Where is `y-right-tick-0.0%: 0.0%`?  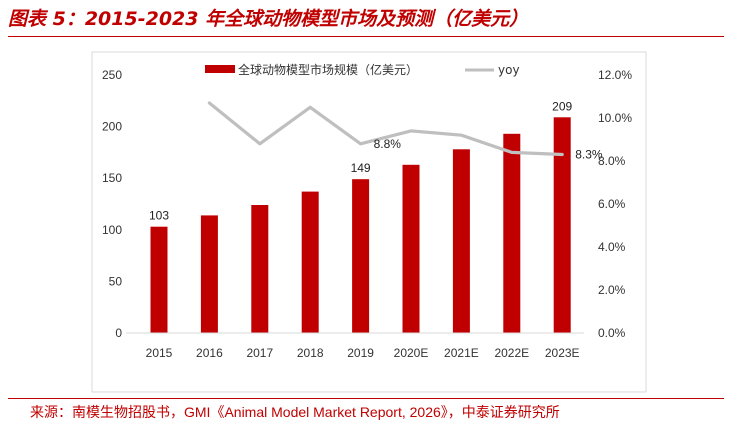 y-right-tick-0.0%: 0.0% is located at coordinates (612, 333).